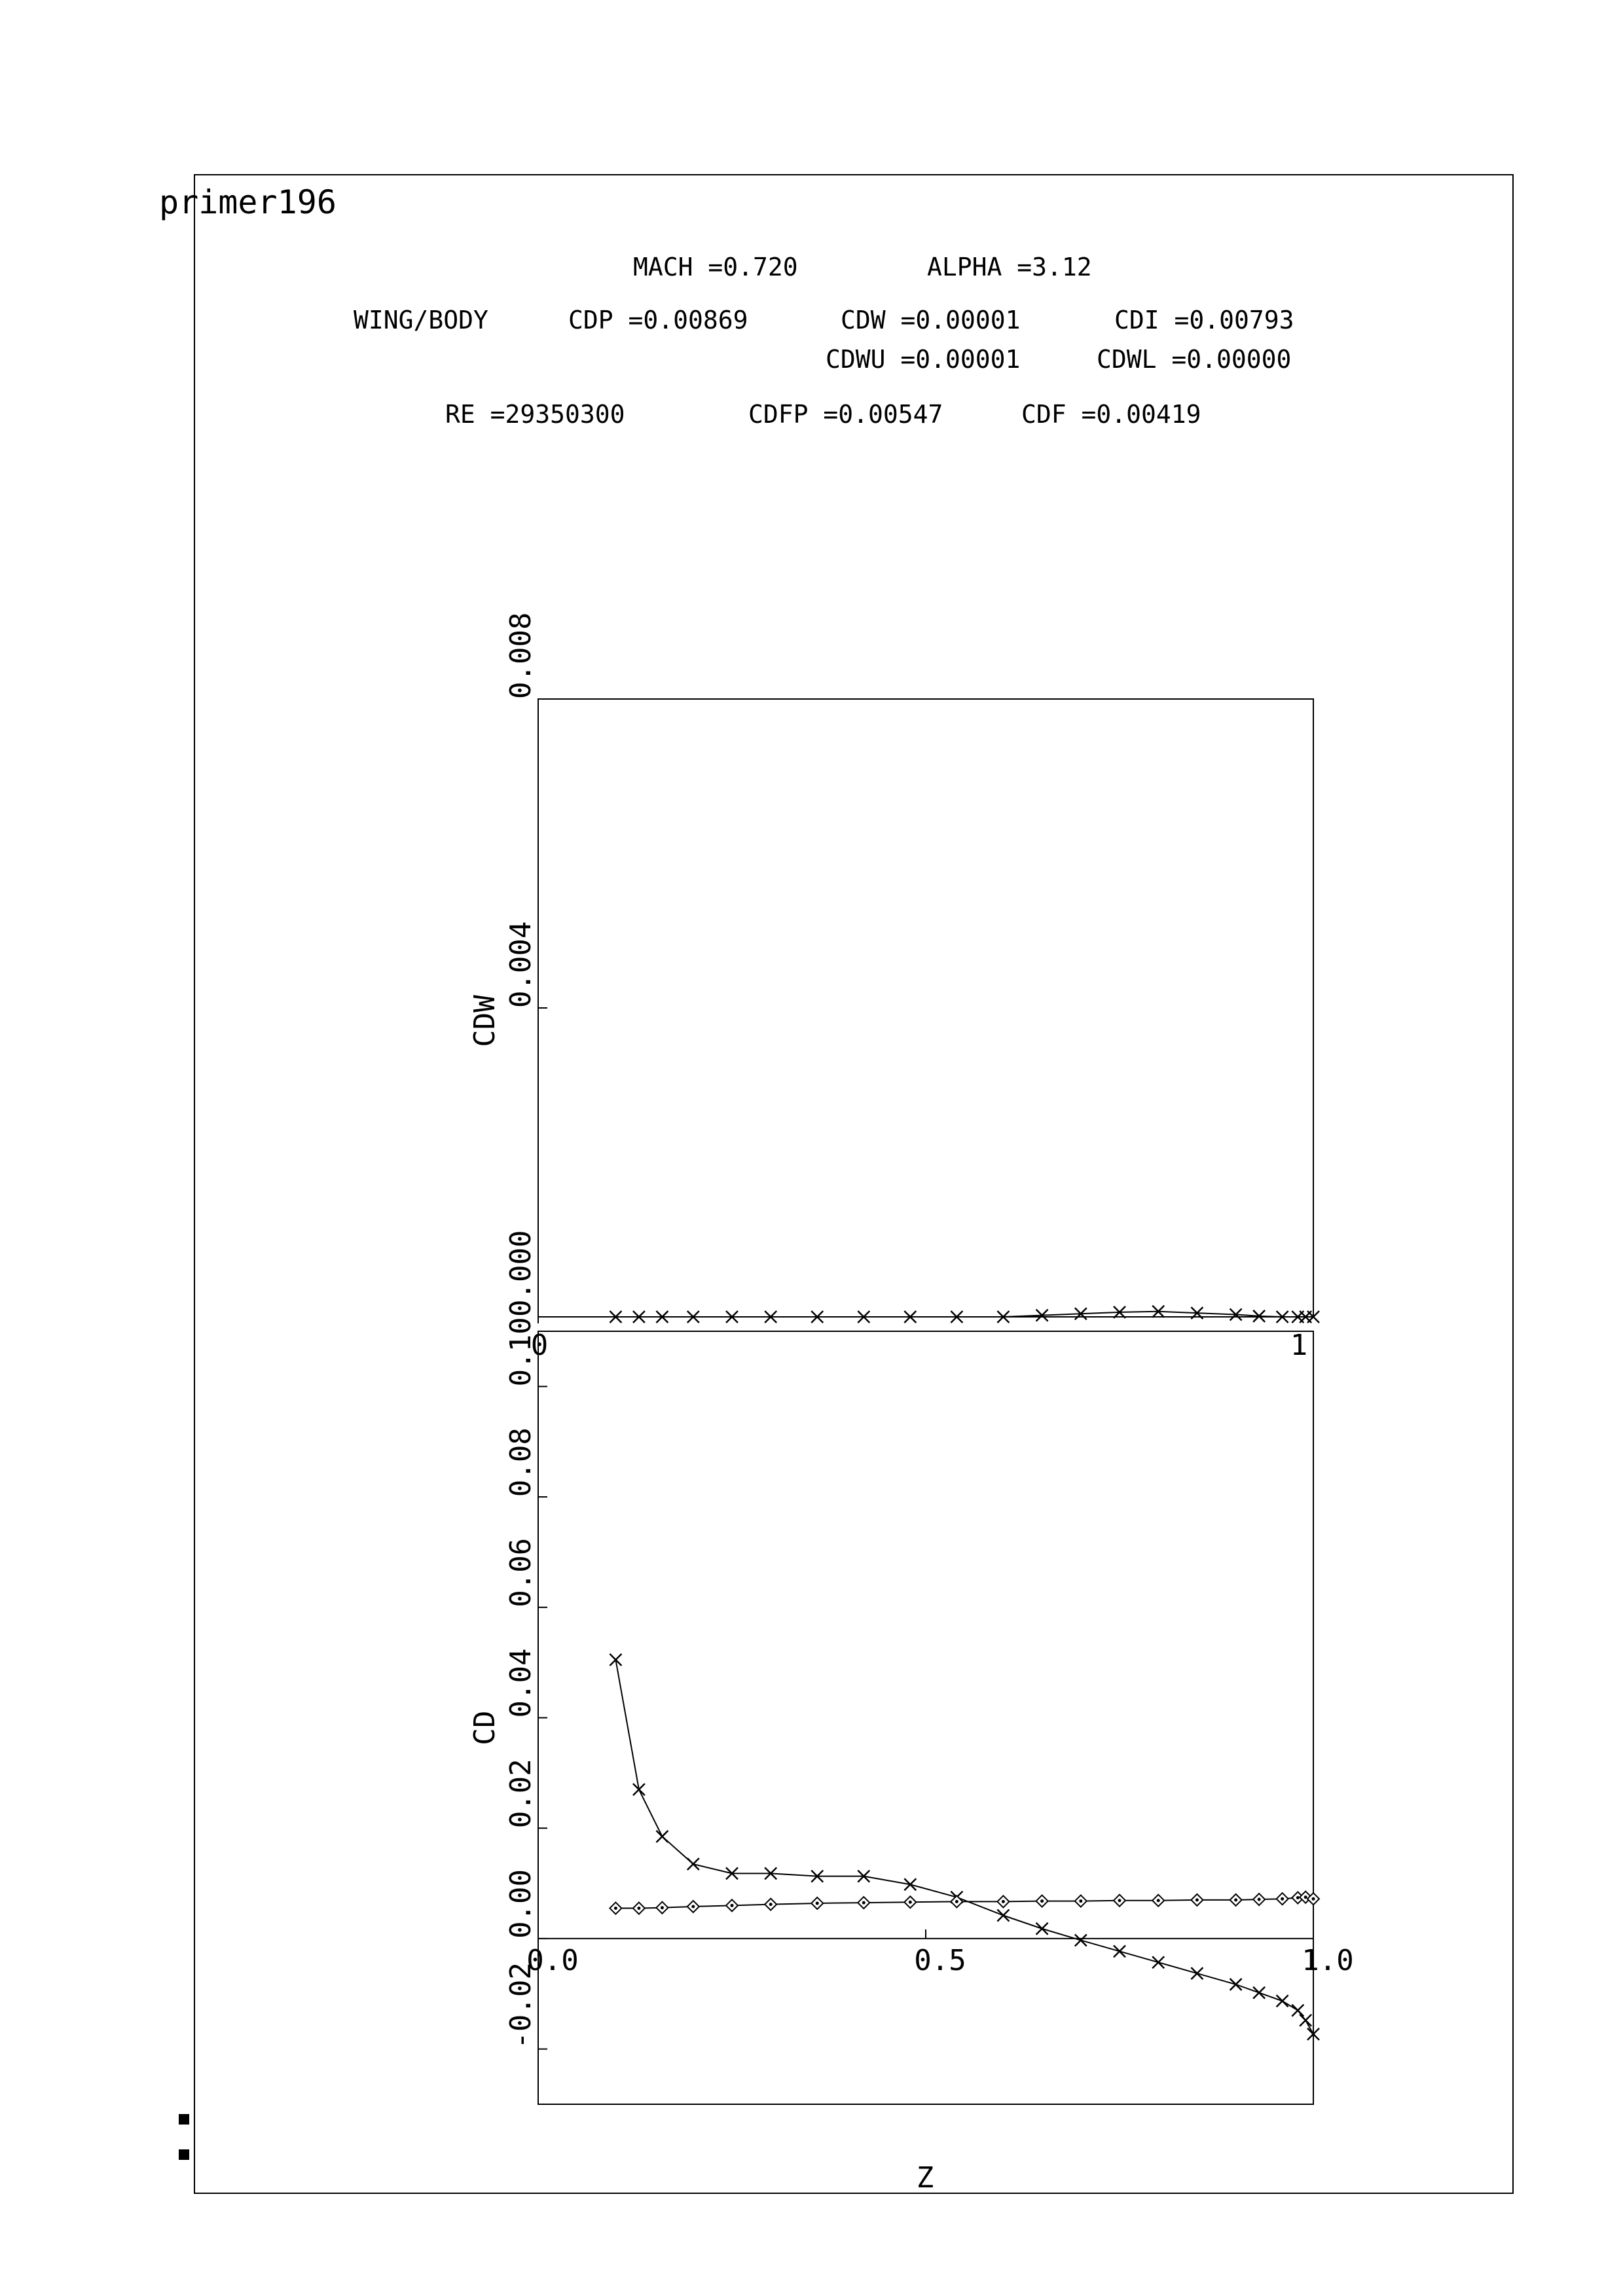 This screenshot has height=2296, width=1623. I want to click on cd-y-tick-label: 0.00, so click(521, 1904).